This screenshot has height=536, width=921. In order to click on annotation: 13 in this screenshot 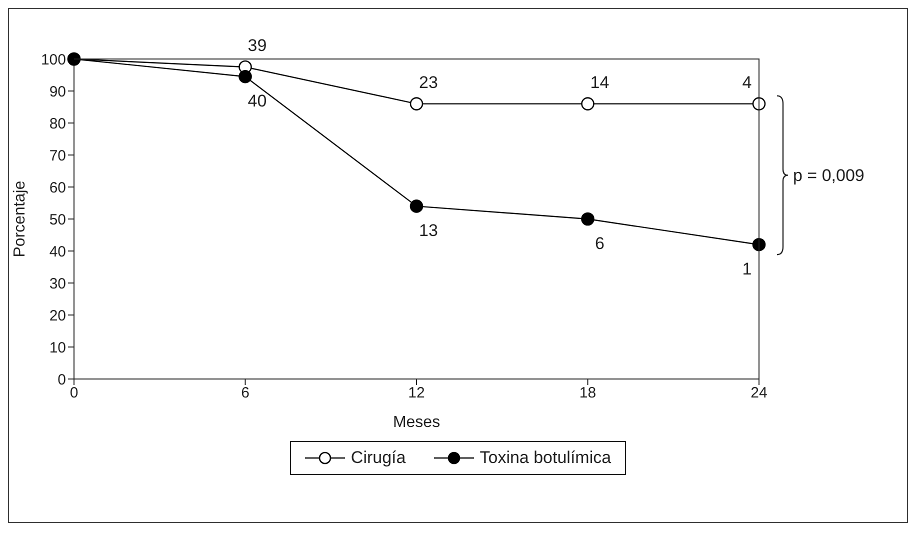, I will do `click(428, 230)`.